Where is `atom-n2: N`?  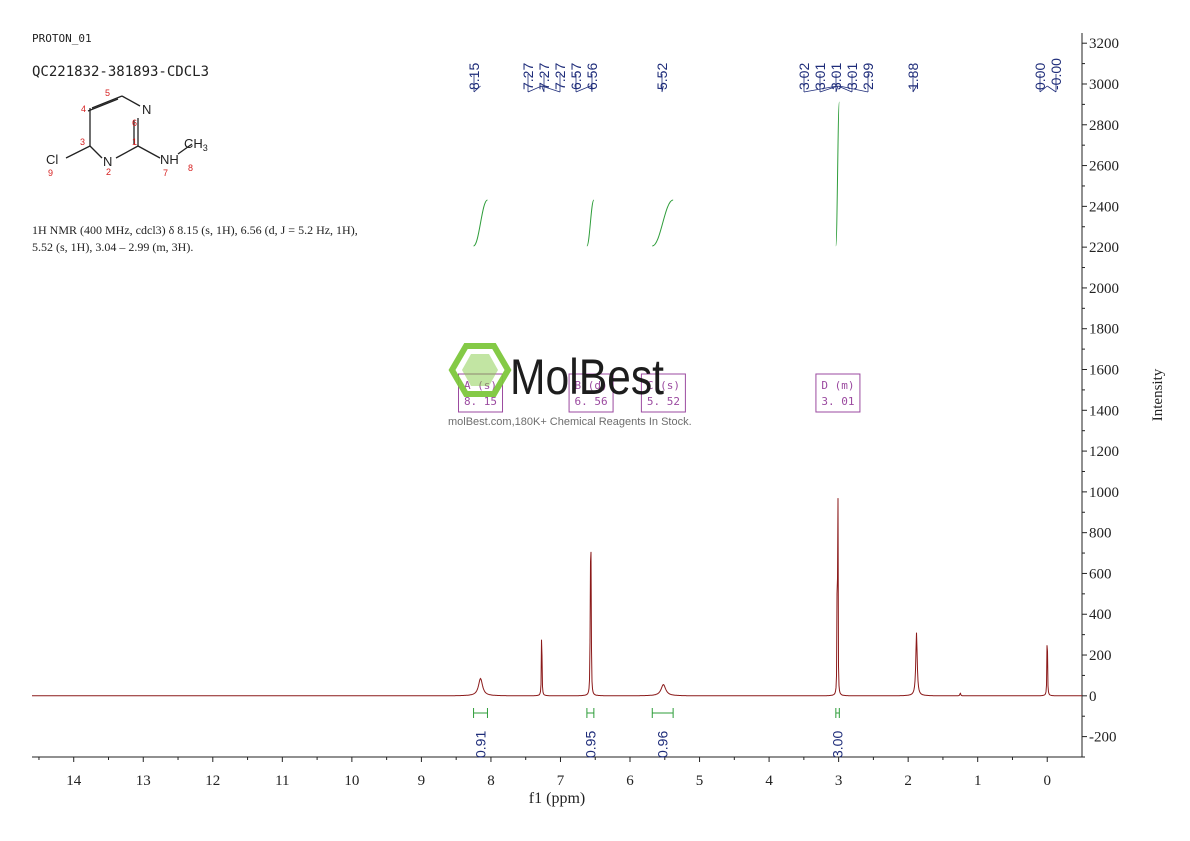 atom-n2: N is located at coordinates (107, 161).